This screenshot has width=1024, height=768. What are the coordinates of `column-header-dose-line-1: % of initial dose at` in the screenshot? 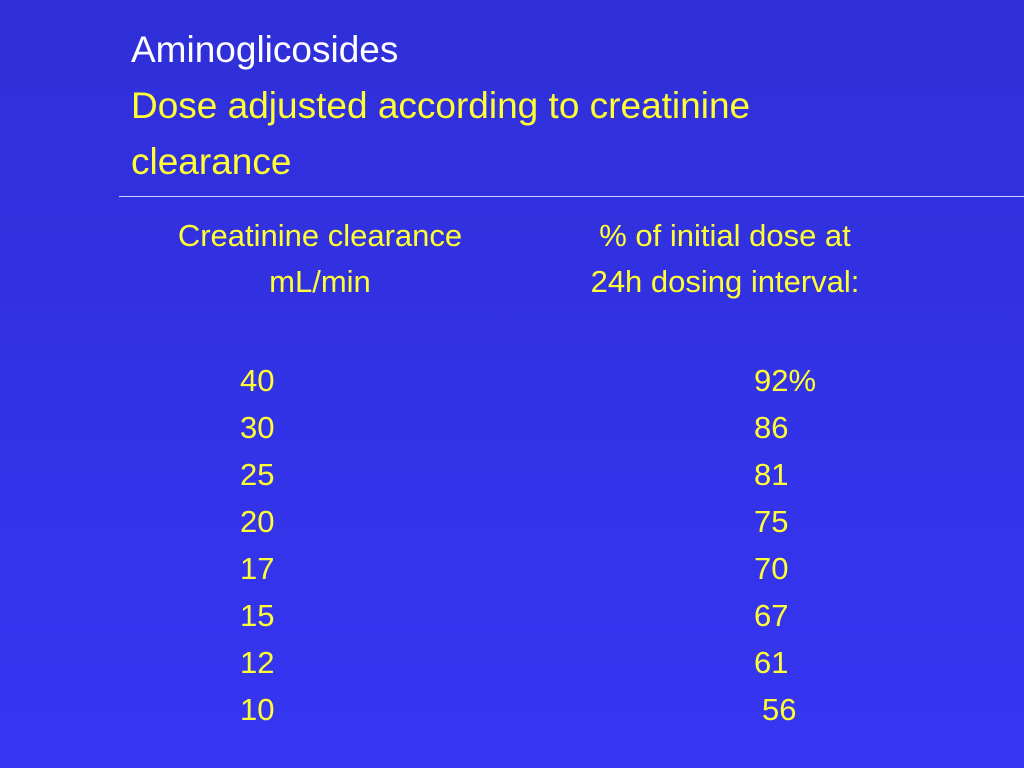 It's located at (725, 235).